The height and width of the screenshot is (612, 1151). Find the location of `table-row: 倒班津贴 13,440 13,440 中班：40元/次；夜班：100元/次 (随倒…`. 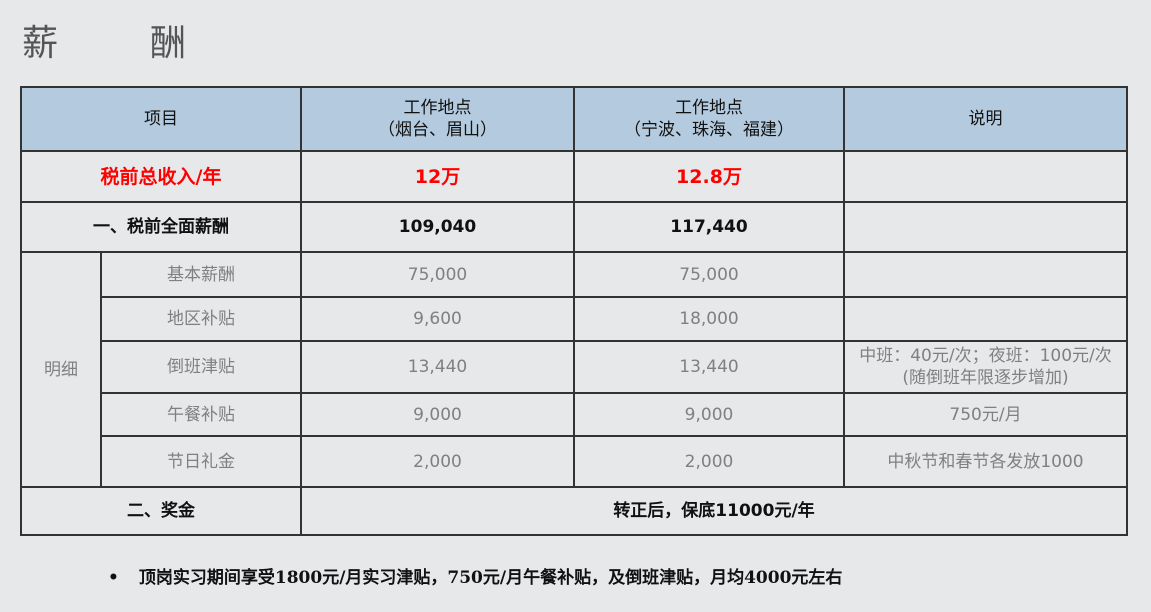

table-row: 倒班津贴 13,440 13,440 中班：40元/次；夜班：100元/次 (随倒… is located at coordinates (574, 367).